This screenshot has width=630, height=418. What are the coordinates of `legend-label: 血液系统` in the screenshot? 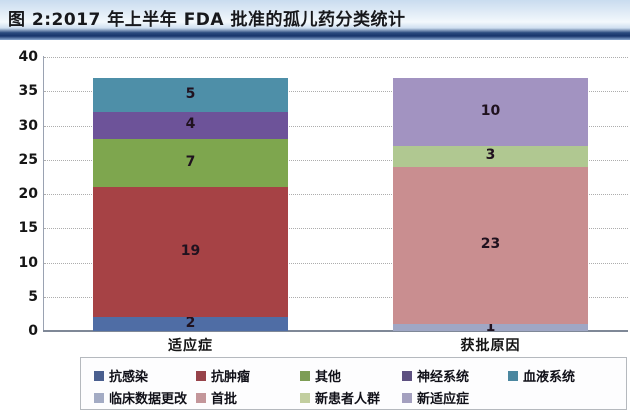 It's located at (549, 377).